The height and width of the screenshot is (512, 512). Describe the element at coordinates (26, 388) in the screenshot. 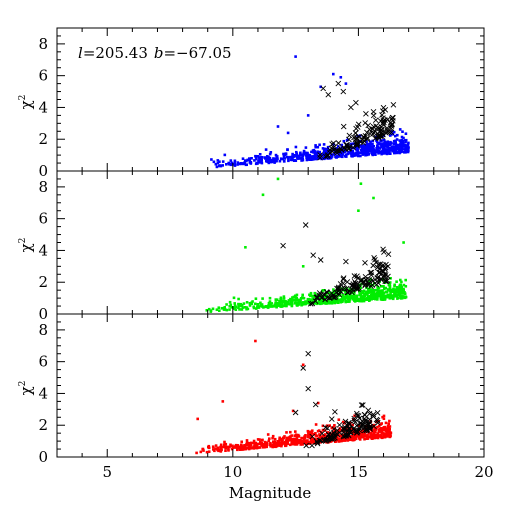

I see `y-axis-label-bottom-text: χ2` at that location.